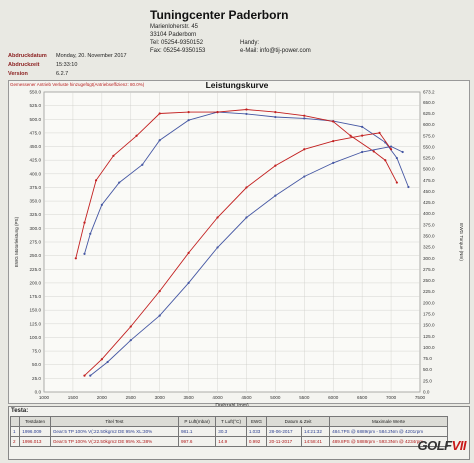  Describe the element at coordinates (36, 310) in the screenshot. I see `y-left-tick-label: 150.0` at that location.